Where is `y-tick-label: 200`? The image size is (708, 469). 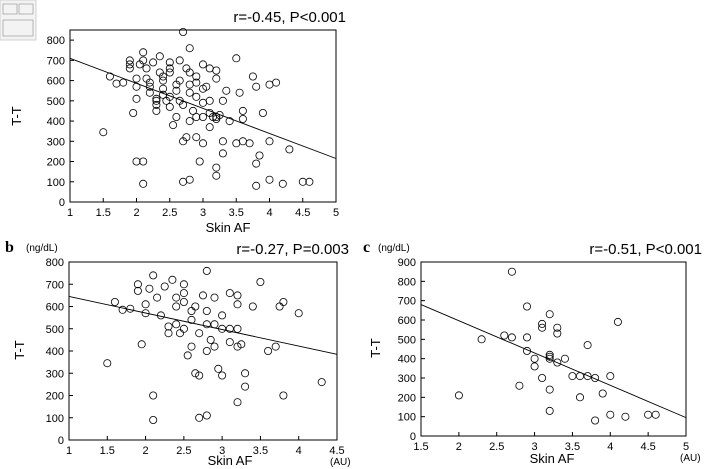 y-tick-label: 200 is located at coordinates (407, 398).